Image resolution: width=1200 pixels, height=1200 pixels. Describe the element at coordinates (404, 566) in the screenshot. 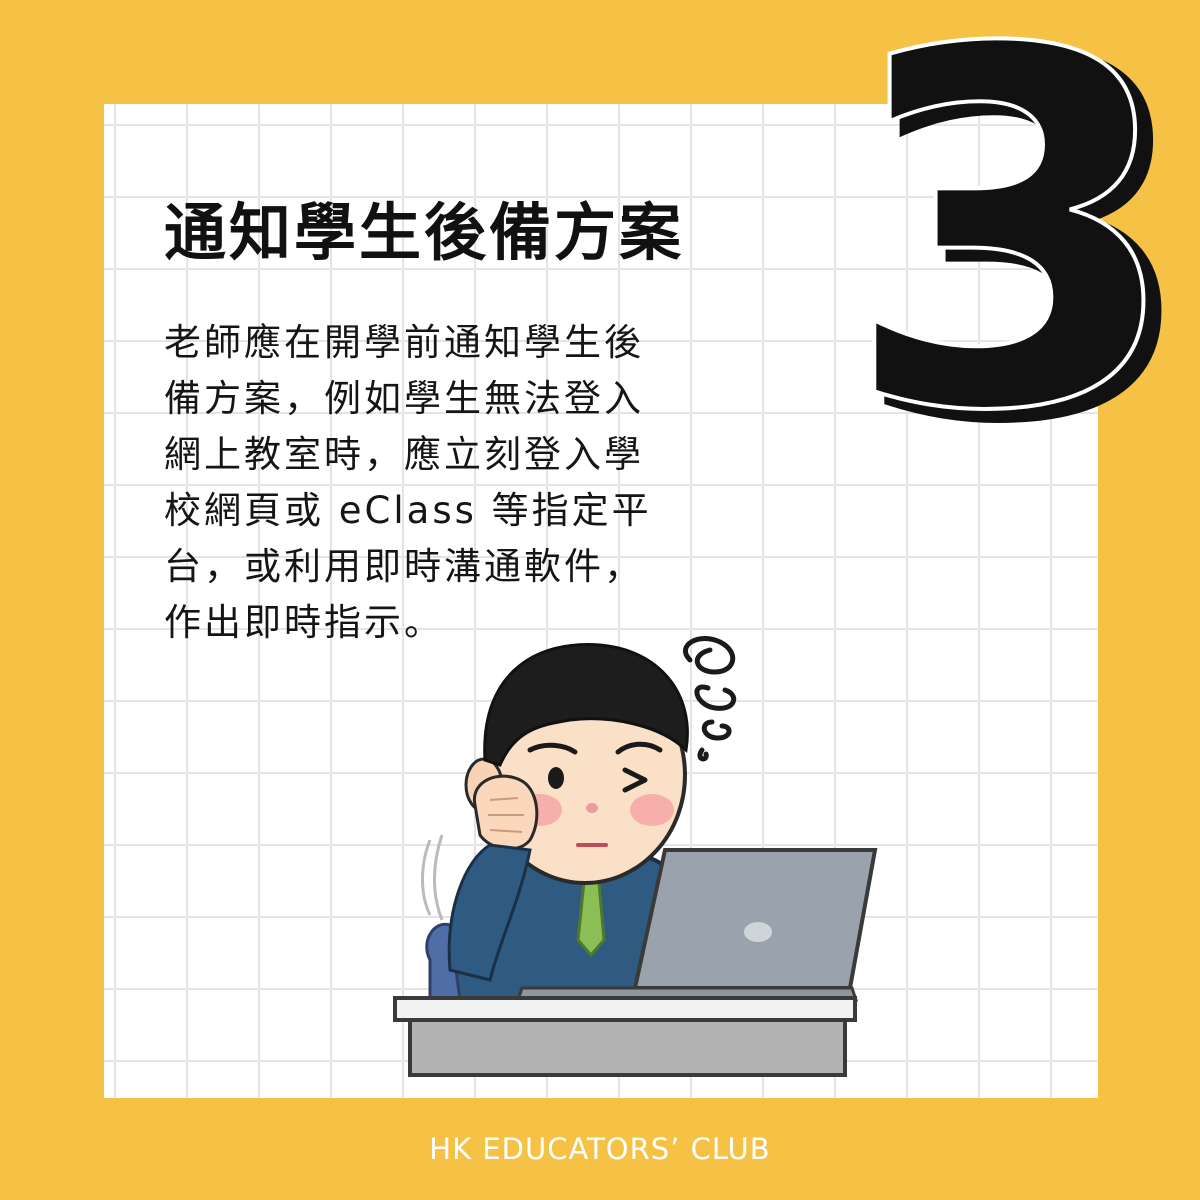

I see `body-line: 台，或利用即時溝通軟件，` at that location.